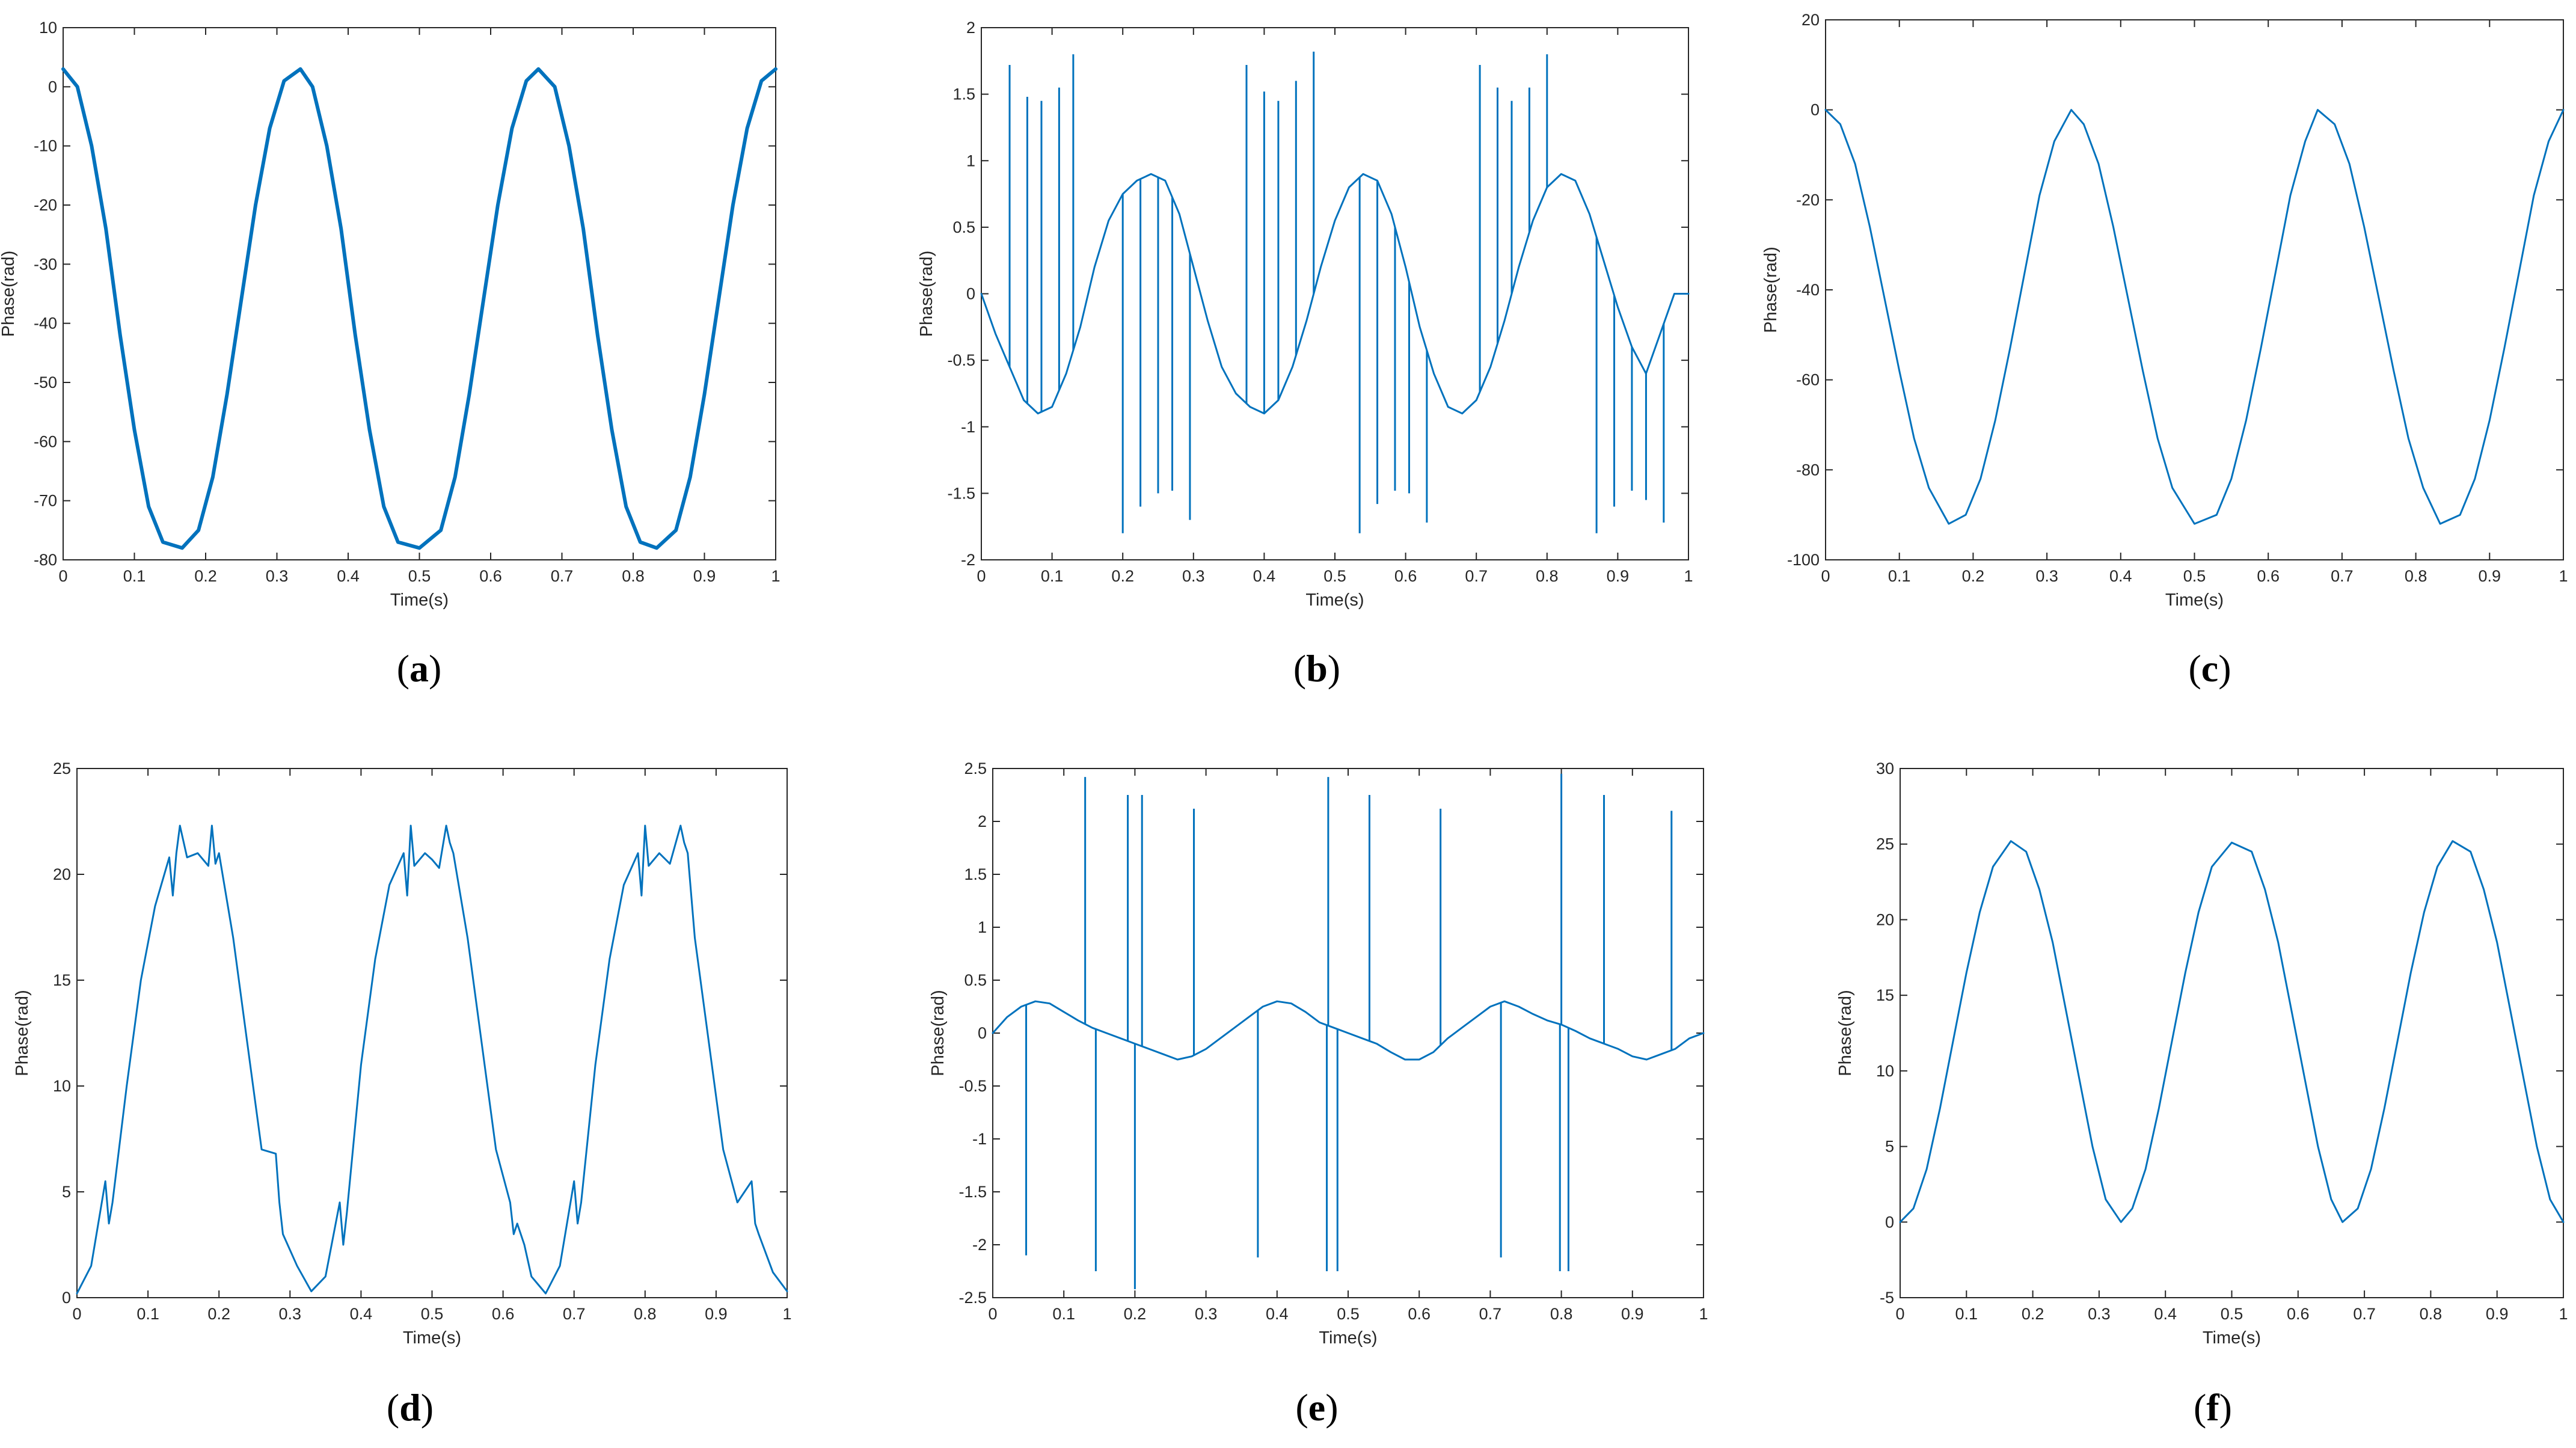 The image size is (2576, 1448). What do you see at coordinates (1316, 669) in the screenshot?
I see `panel-caption: (b)` at bounding box center [1316, 669].